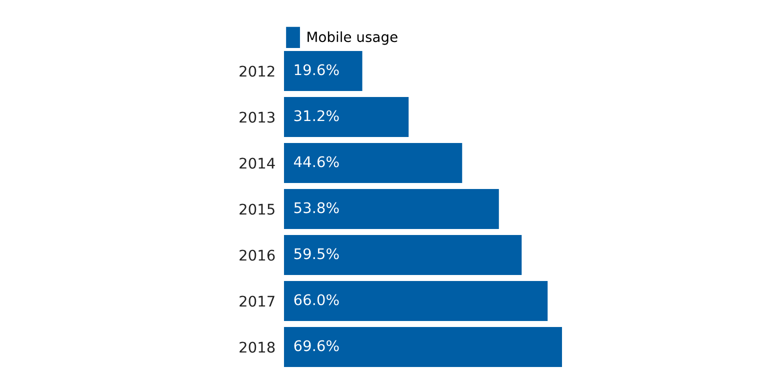 The height and width of the screenshot is (386, 767). What do you see at coordinates (316, 254) in the screenshot?
I see `data-label: 59.5%` at bounding box center [316, 254].